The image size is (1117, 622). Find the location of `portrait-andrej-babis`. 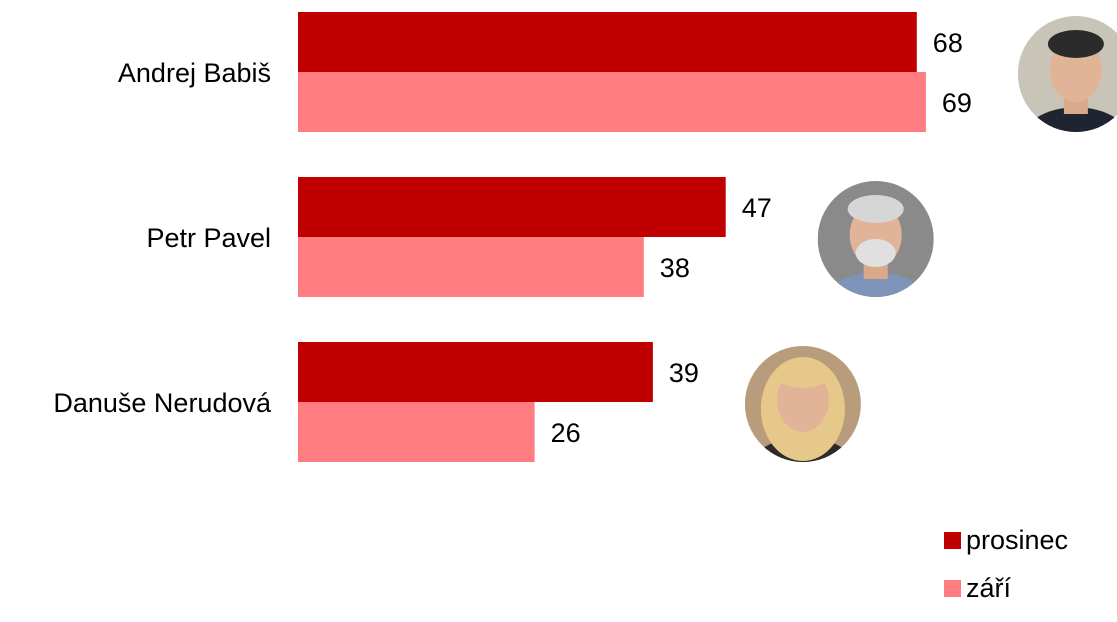

portrait-andrej-babis is located at coordinates (1067, 74).